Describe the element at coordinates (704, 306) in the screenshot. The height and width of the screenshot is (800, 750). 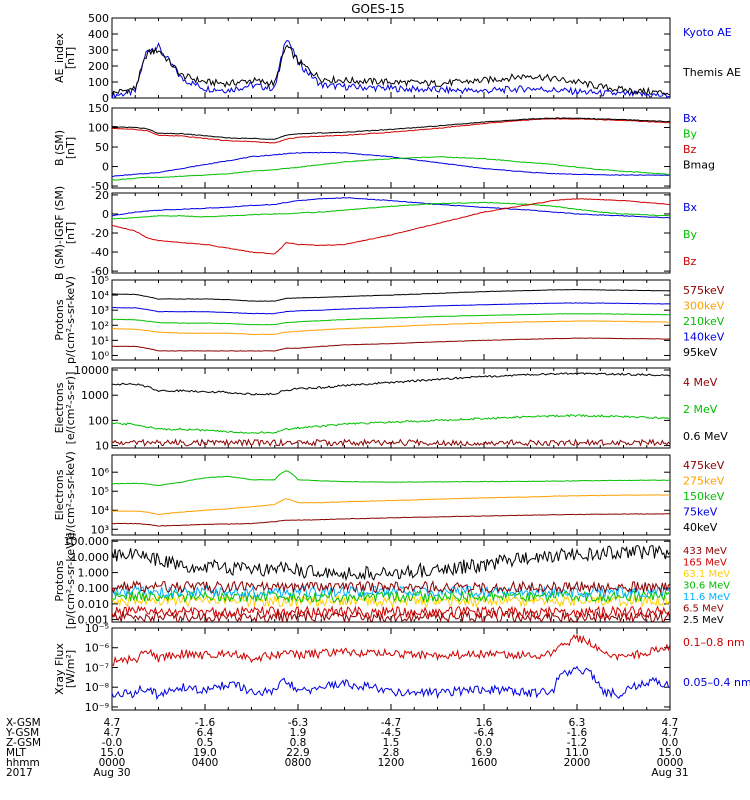
I see `legend-300kev: 300keV` at that location.